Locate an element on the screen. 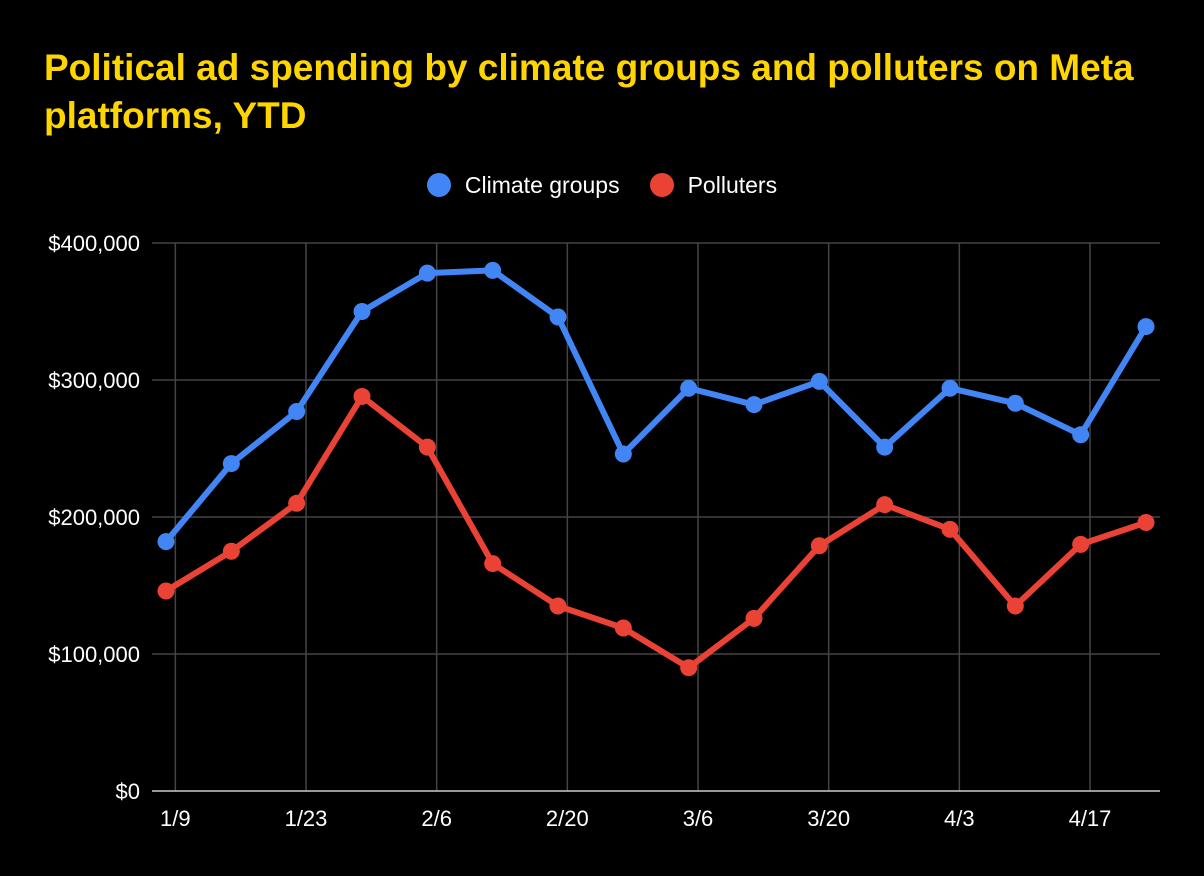 This screenshot has width=1204, height=876. legend-marker-climate-groups is located at coordinates (438, 185).